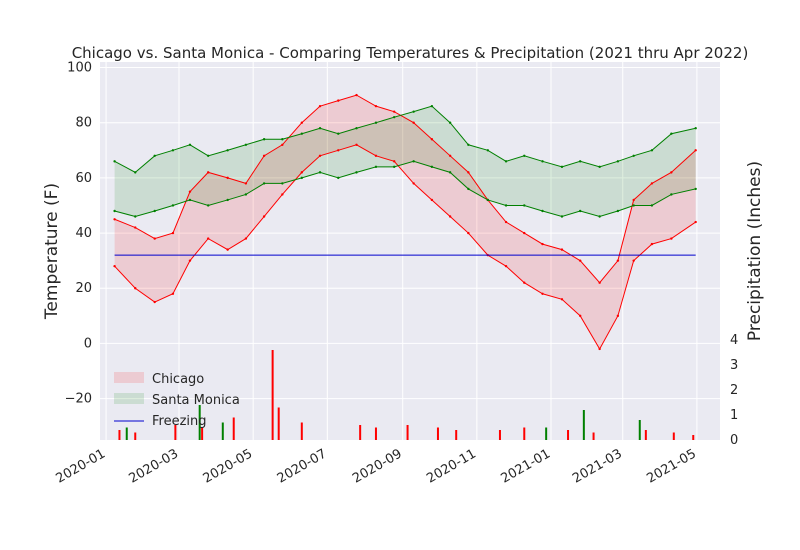 The height and width of the screenshot is (550, 800). What do you see at coordinates (129, 398) in the screenshot?
I see `legend-swatch-santa-monica` at bounding box center [129, 398].